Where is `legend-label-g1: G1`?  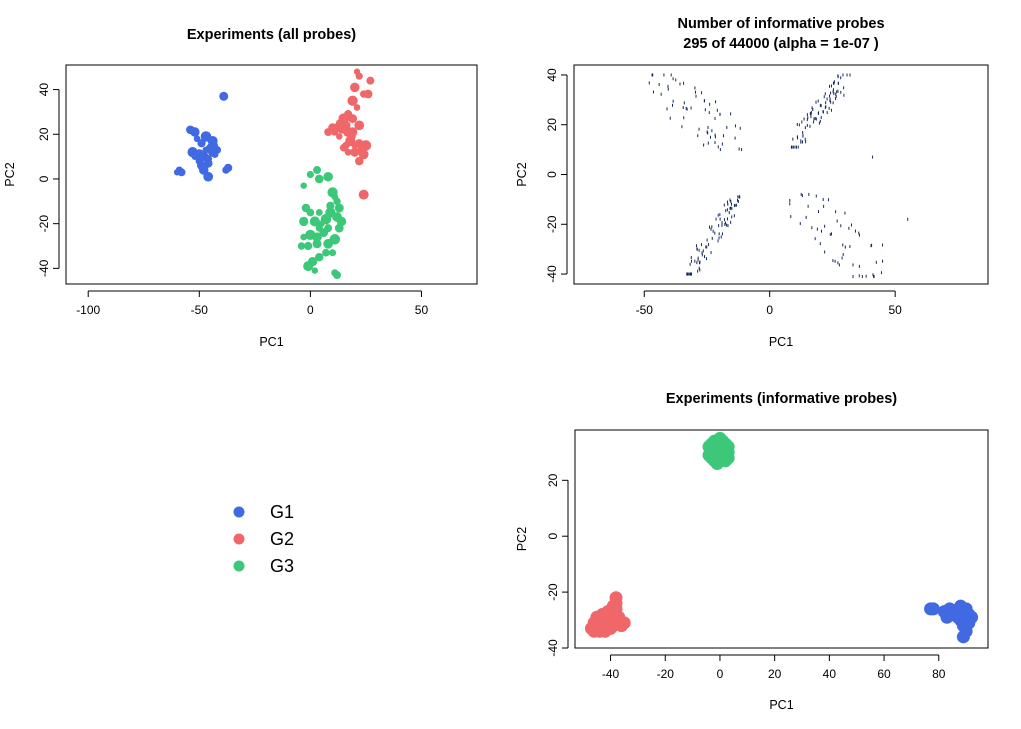 legend-label-g1: G1 is located at coordinates (282, 512).